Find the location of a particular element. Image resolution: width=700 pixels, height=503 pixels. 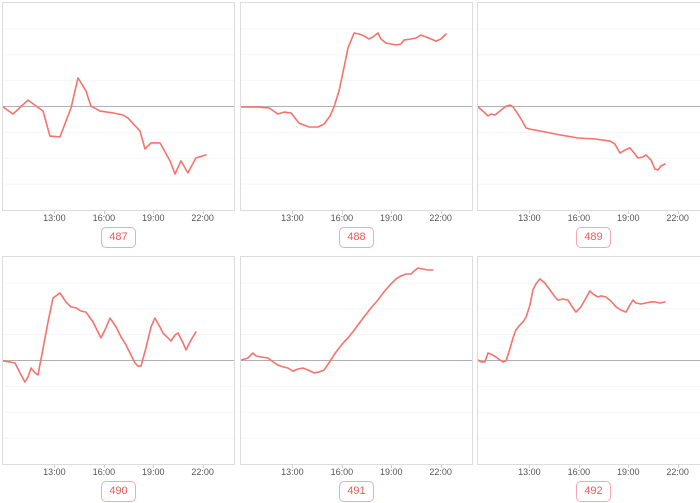

chart-number-badge: 491 is located at coordinates (356, 492).